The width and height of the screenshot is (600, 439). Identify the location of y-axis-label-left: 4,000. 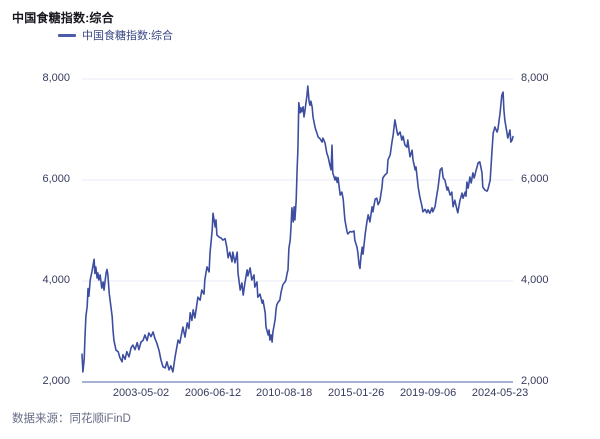
(56, 280).